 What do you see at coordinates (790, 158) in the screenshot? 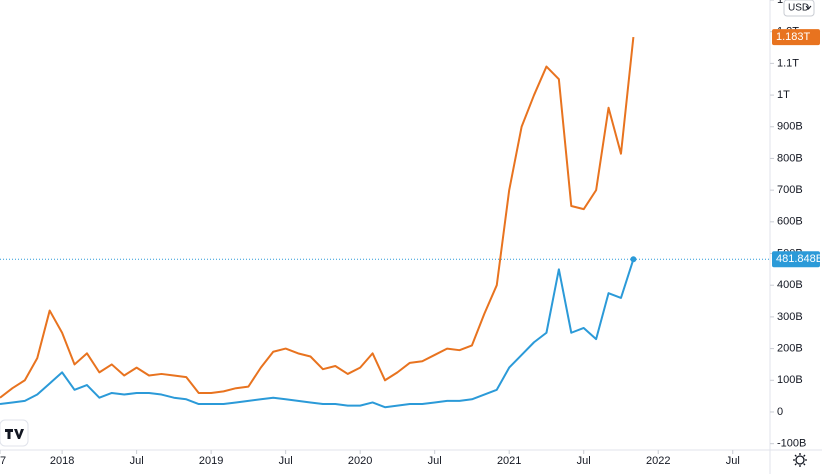
I see `y-tick-label: 800B` at bounding box center [790, 158].